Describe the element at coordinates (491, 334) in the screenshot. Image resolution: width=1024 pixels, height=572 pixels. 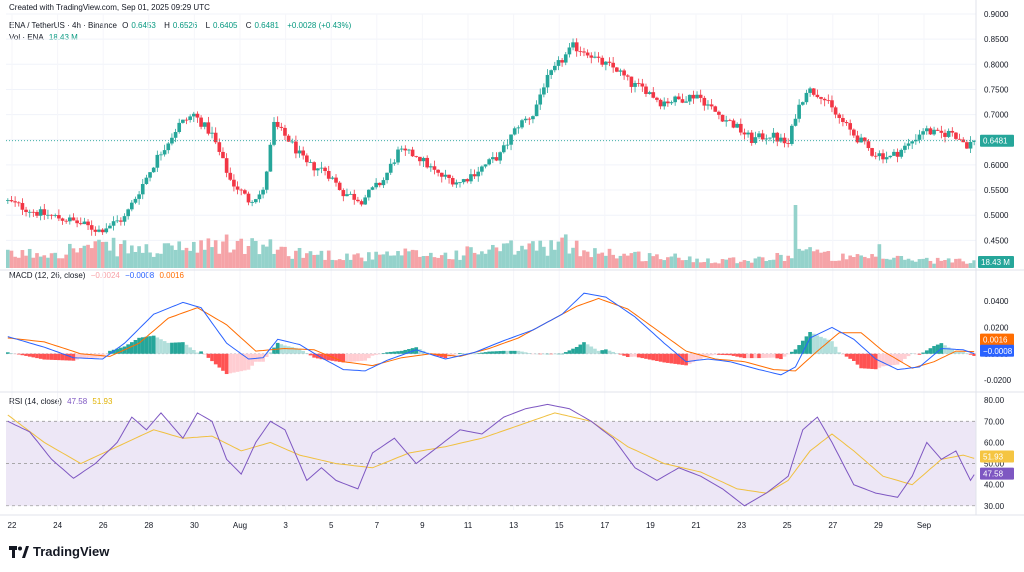
I see `macd-pane` at that location.